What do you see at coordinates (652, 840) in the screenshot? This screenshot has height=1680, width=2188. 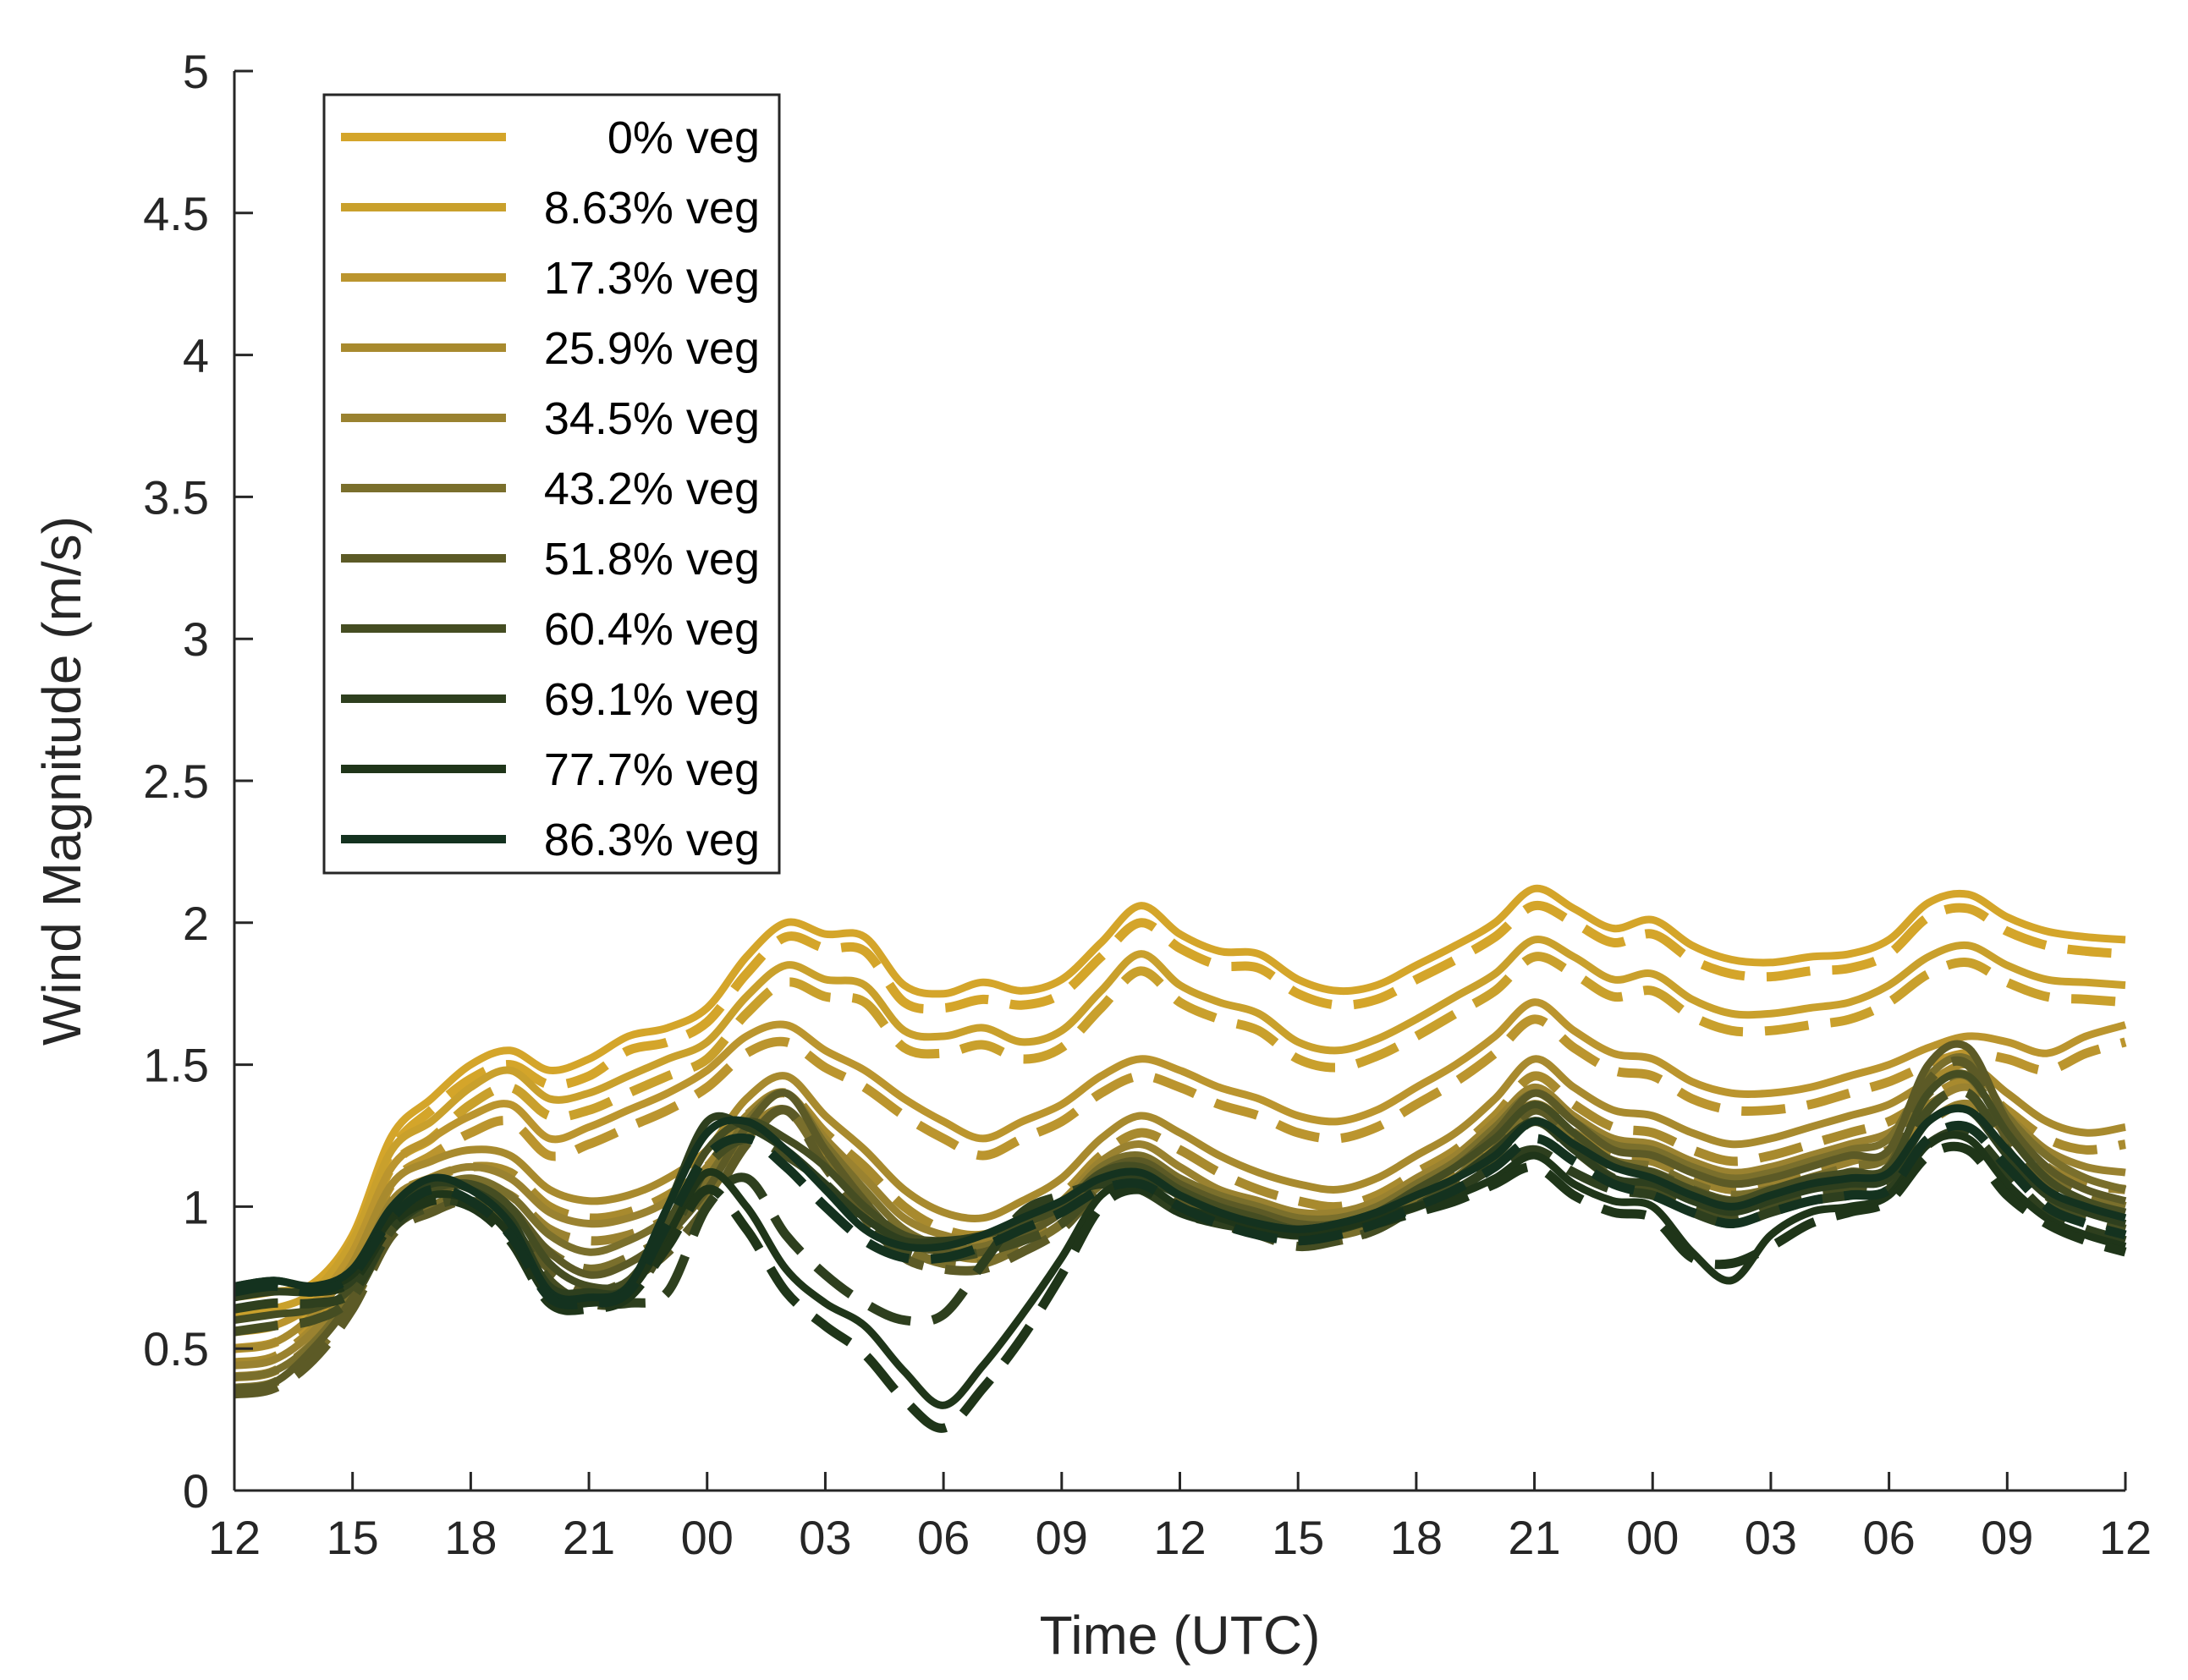 I see `legend-label: 86.3% veg` at bounding box center [652, 840].